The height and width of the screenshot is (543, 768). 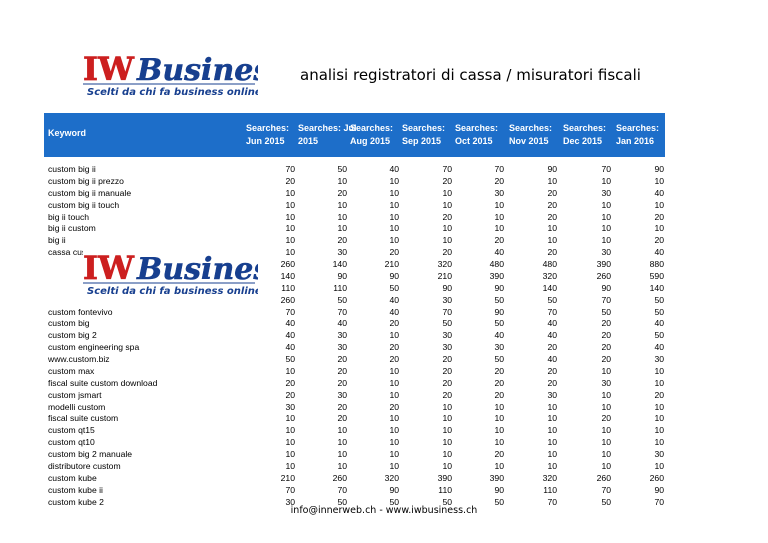 I want to click on column-header-line2: Dec 2015, so click(x=583, y=141).